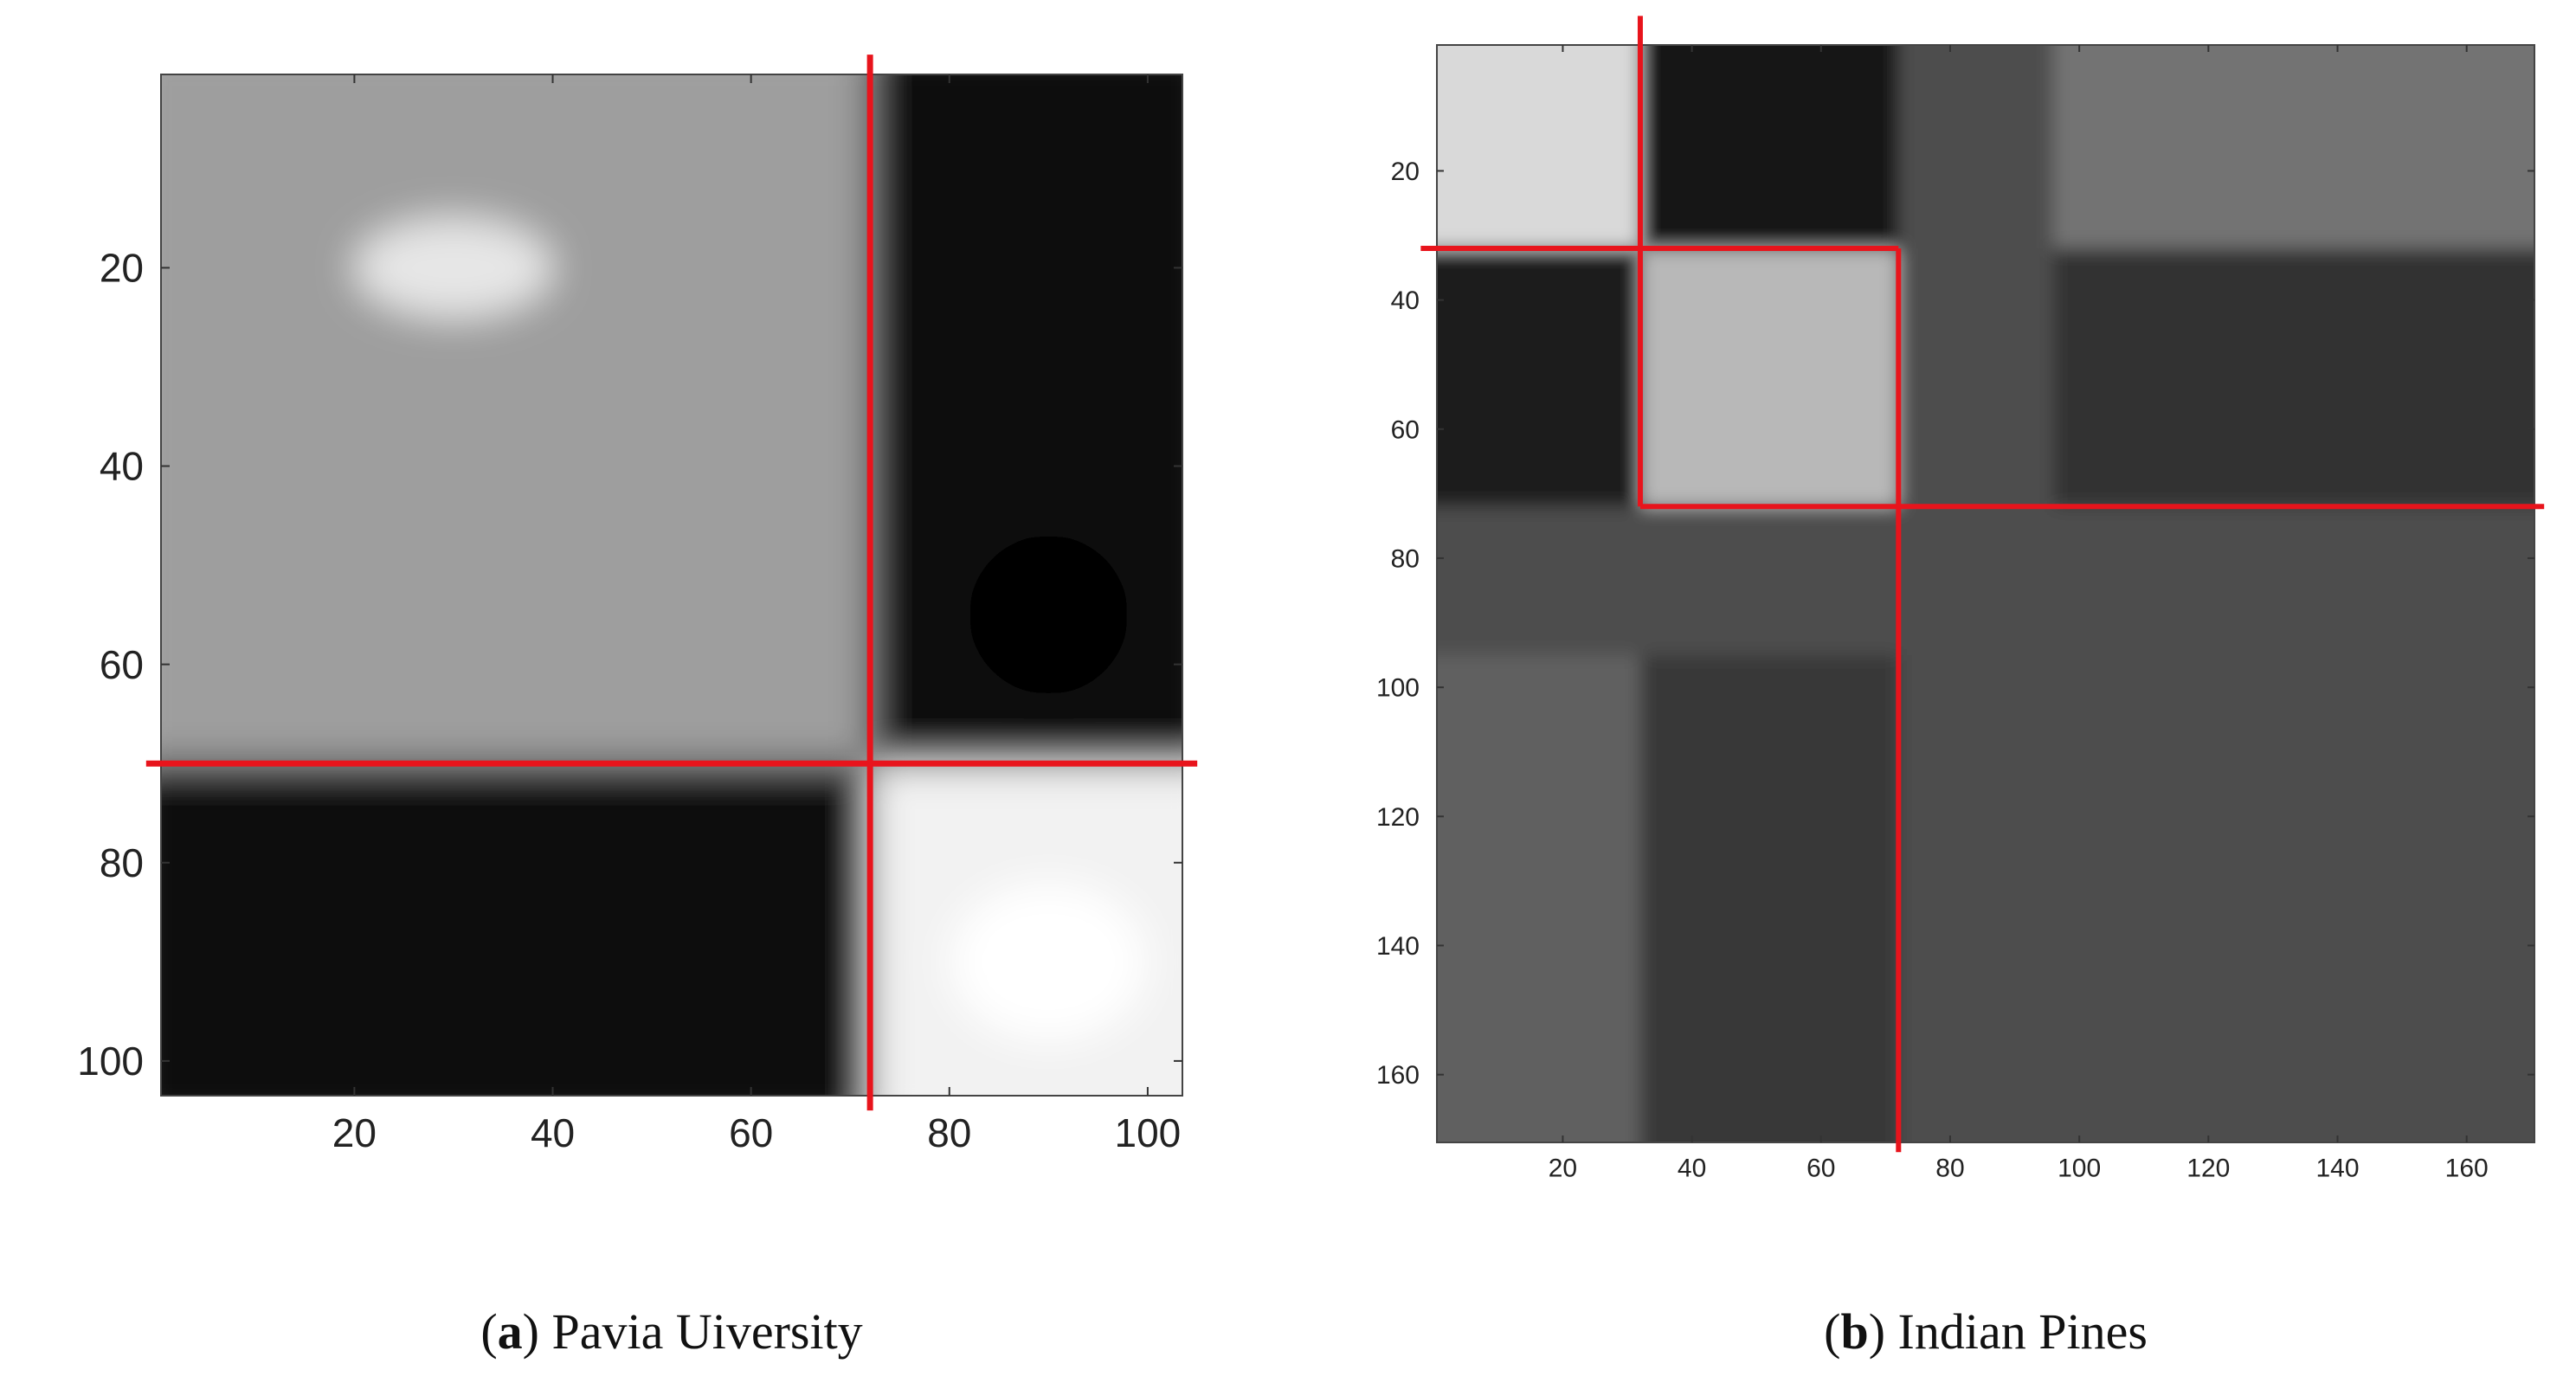  I want to click on x-tick-label: 140, so click(2337, 1169).